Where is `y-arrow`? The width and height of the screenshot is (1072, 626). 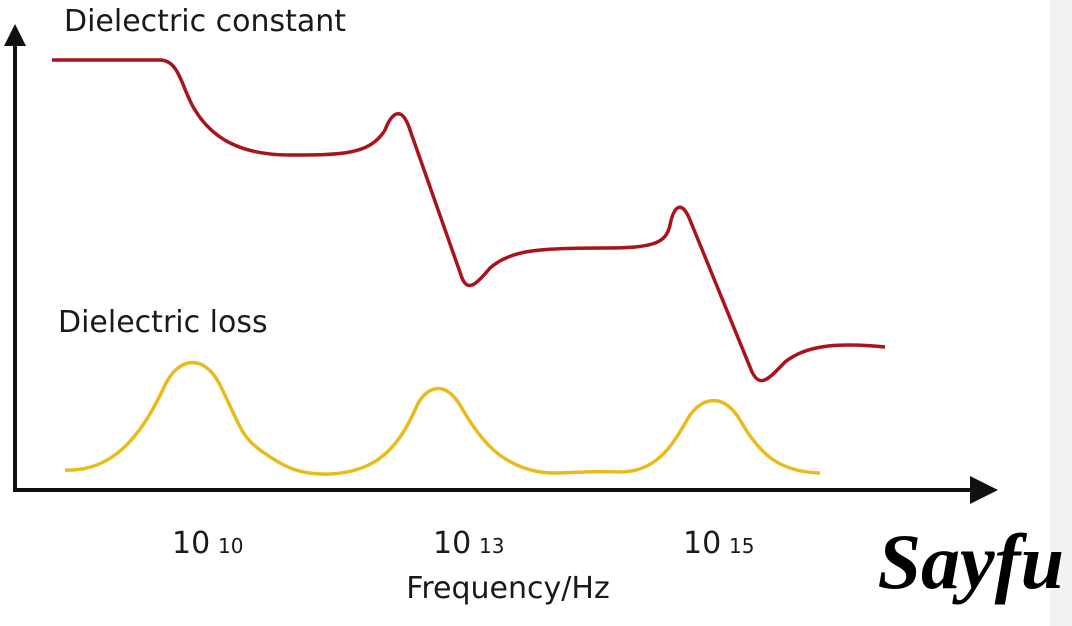
y-arrow is located at coordinates (15, 35).